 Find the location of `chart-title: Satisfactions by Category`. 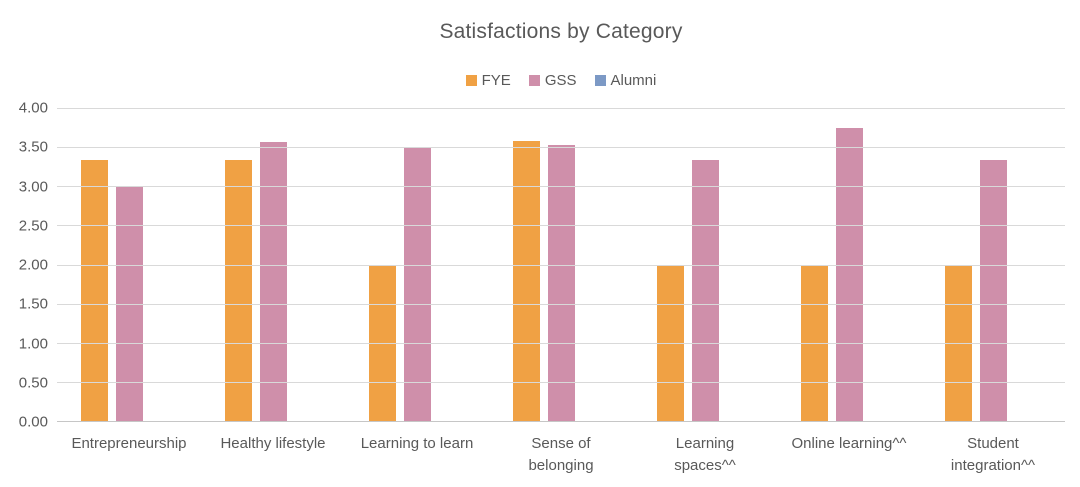

chart-title: Satisfactions by Category is located at coordinates (561, 31).